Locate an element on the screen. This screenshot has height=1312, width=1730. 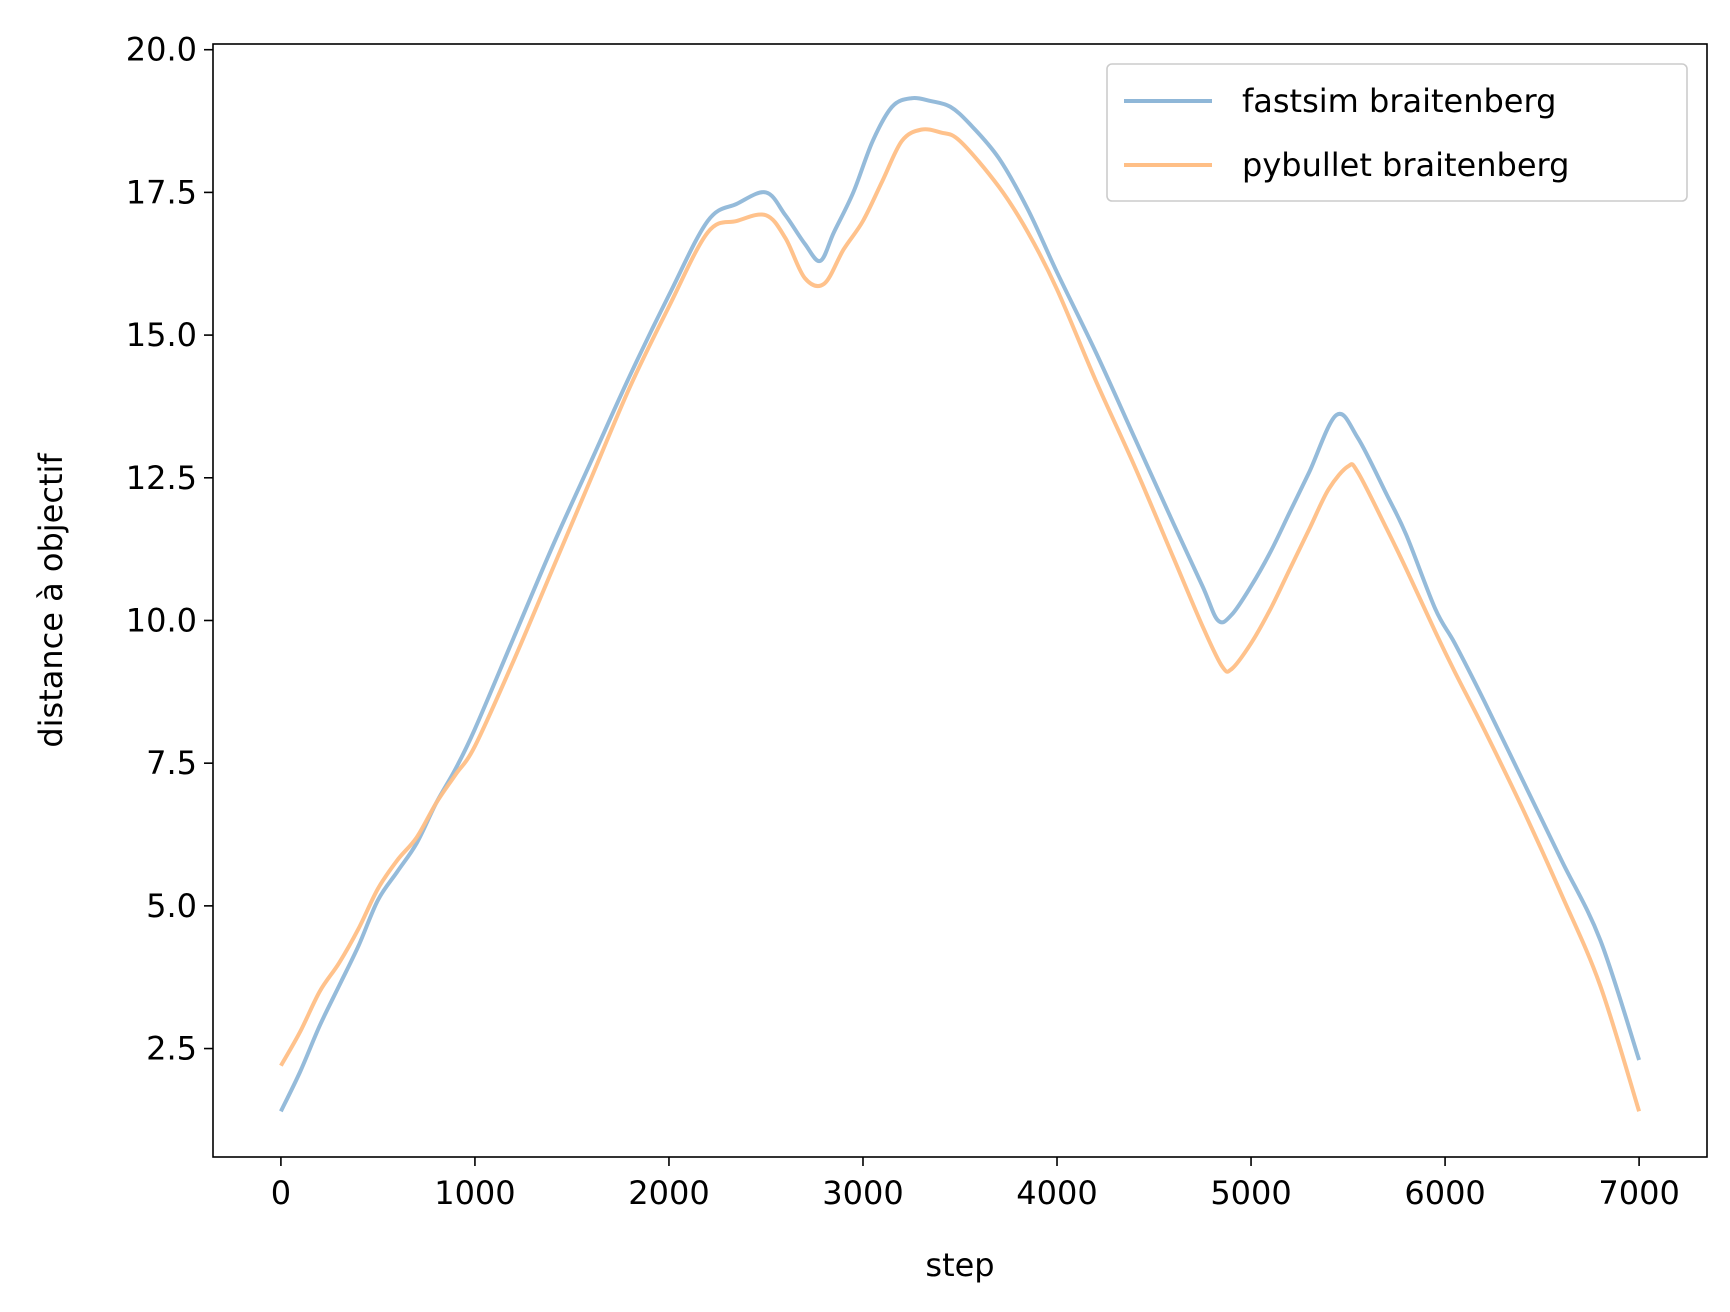
y-tick-label: 2.5 is located at coordinates (171, 1049).